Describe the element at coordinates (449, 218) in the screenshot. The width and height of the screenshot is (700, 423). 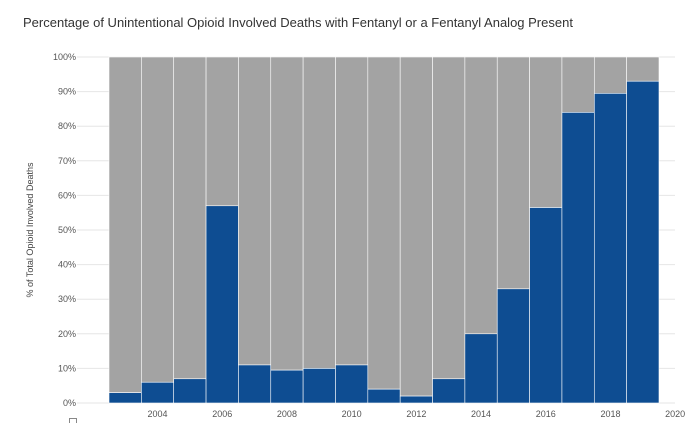
I see `bar-other-2013` at that location.